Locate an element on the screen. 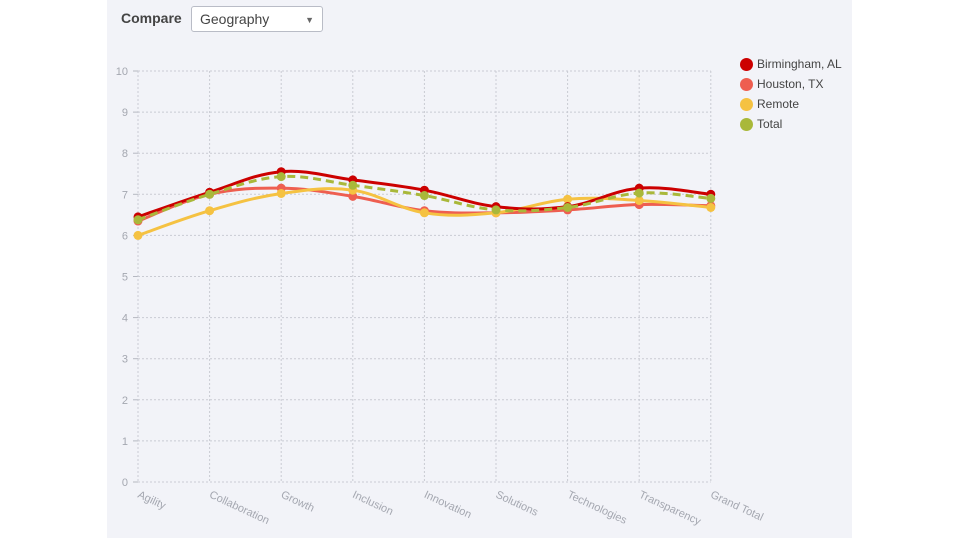  legend-label: Remote is located at coordinates (778, 104).